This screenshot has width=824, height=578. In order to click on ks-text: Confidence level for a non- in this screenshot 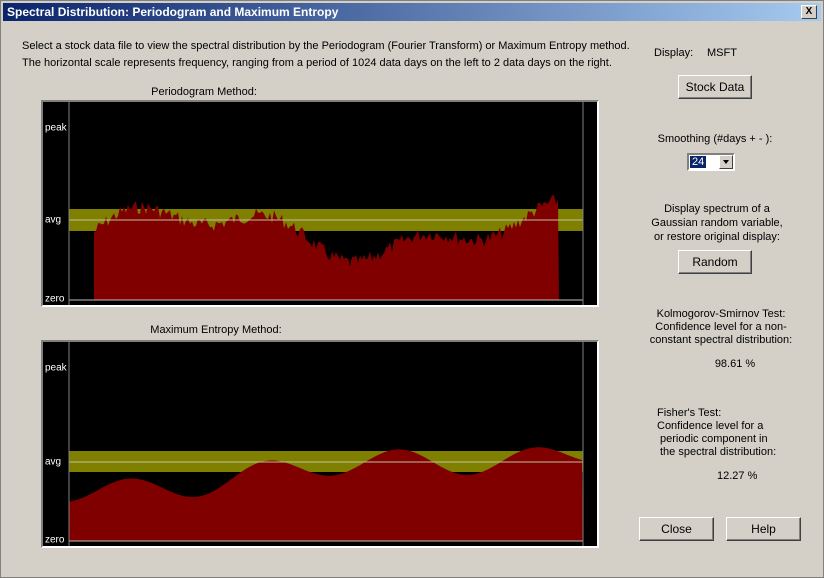, I will do `click(721, 327)`.